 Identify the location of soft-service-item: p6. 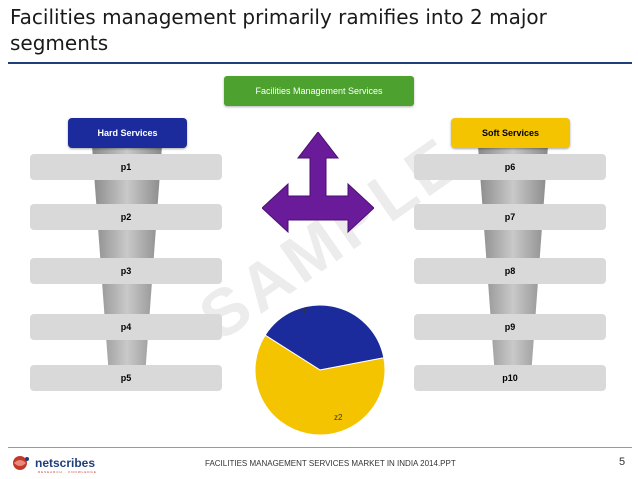
(510, 167).